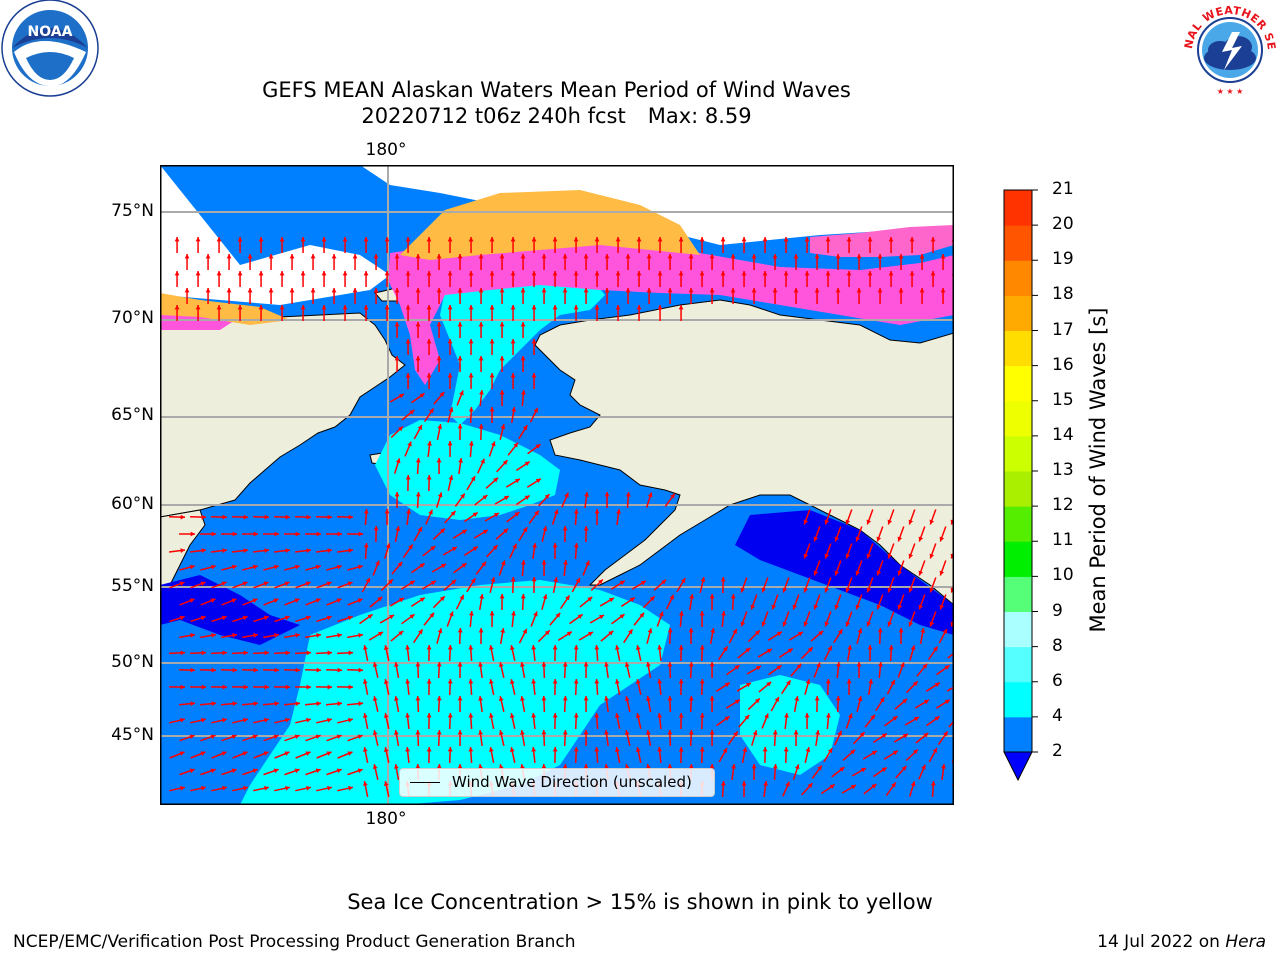  Describe the element at coordinates (1063, 294) in the screenshot. I see `colorbar-tick-label: 18` at that location.